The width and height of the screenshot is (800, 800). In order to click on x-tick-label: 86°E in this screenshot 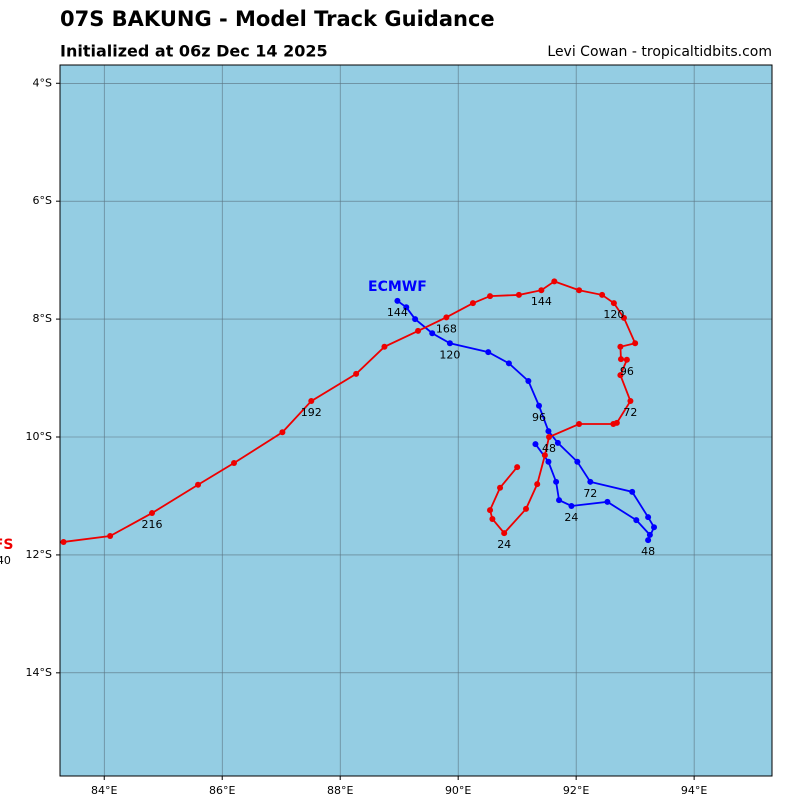, I will do `click(222, 790)`.